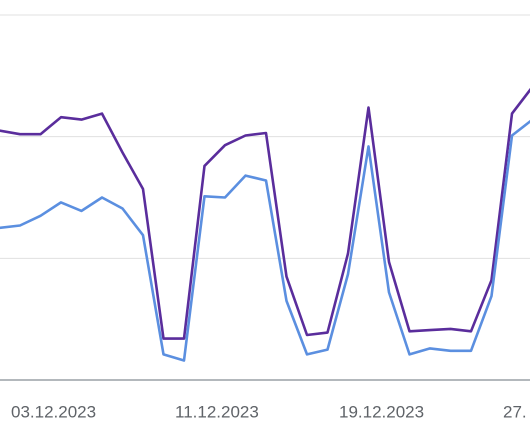 This screenshot has height=442, width=530. What do you see at coordinates (217, 411) in the screenshot?
I see `x-tick-label: 11.12.2023` at bounding box center [217, 411].